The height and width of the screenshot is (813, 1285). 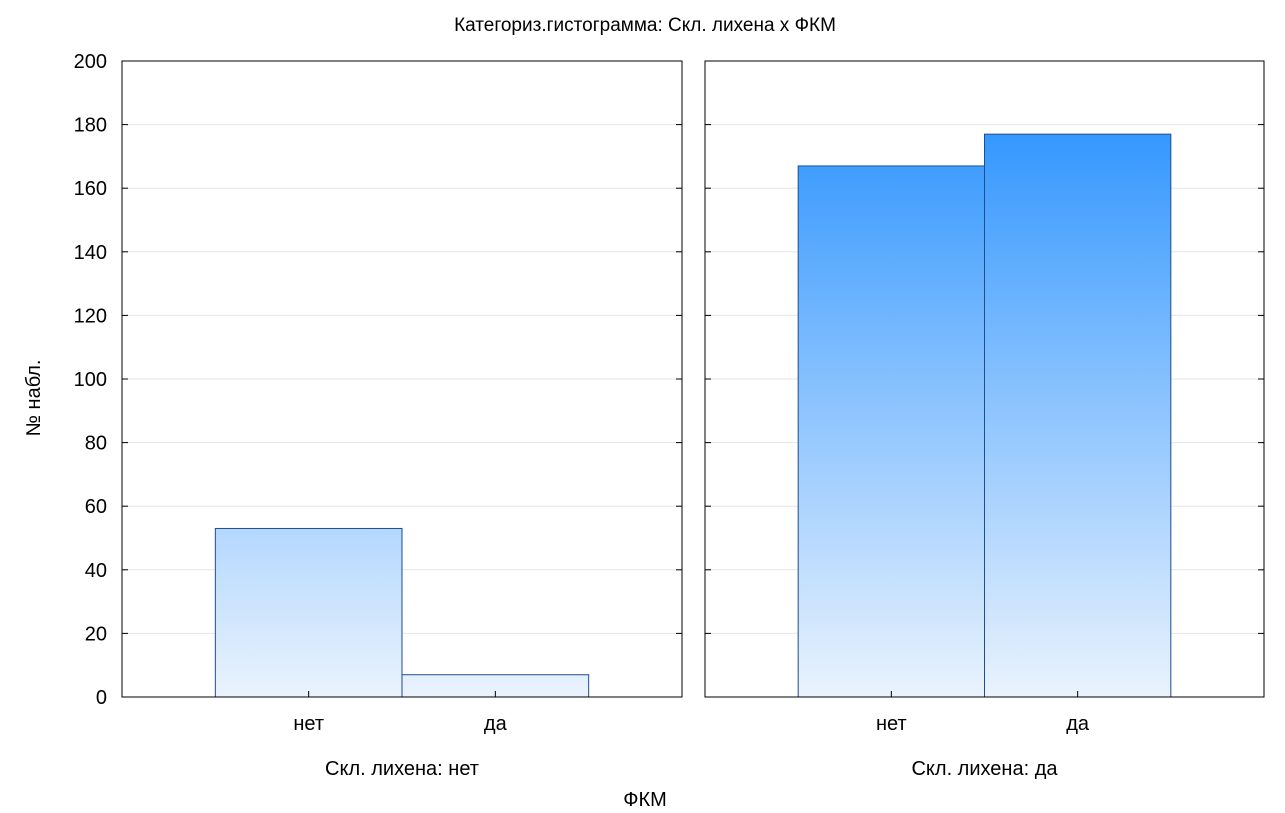 I want to click on y-tick-label: 0, so click(x=101, y=698).